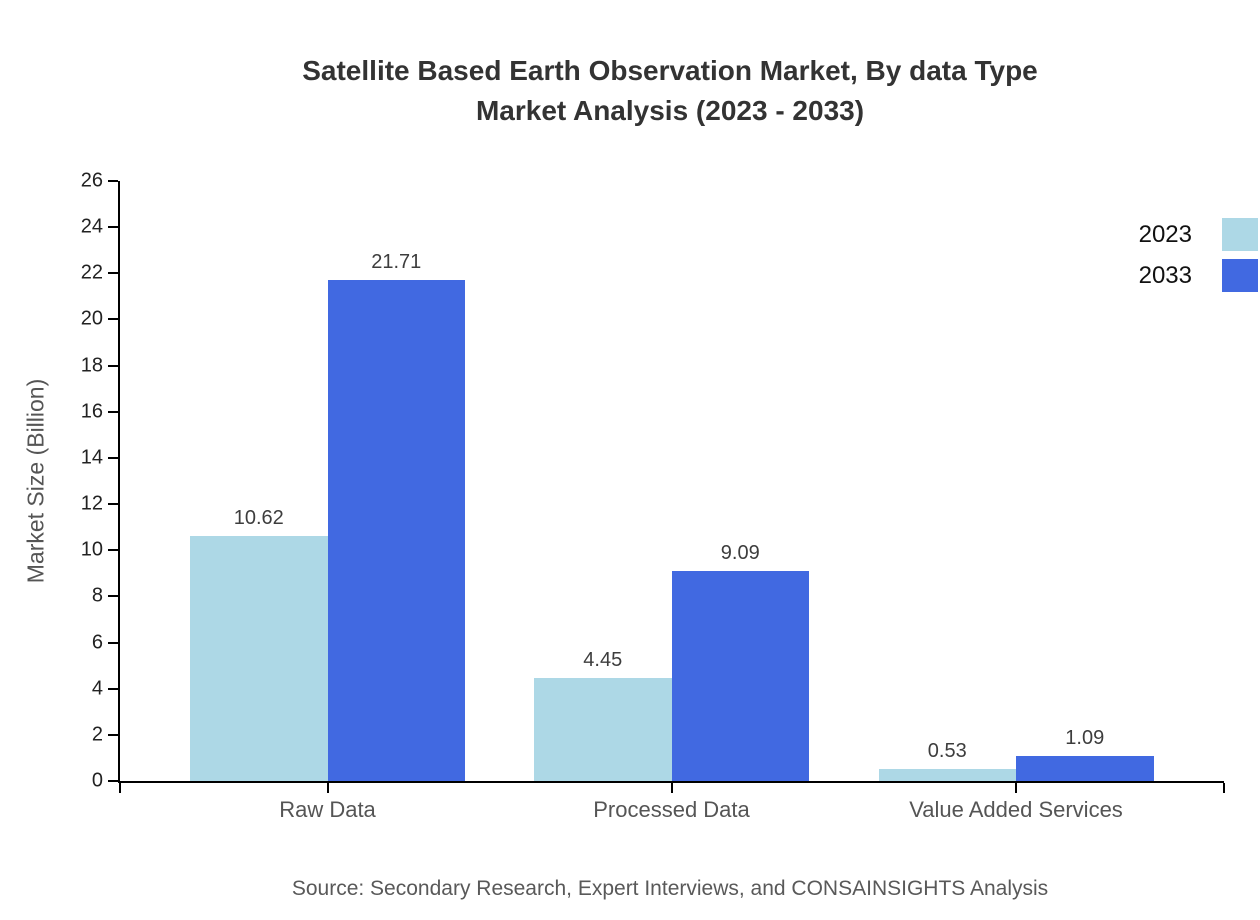  Describe the element at coordinates (396, 530) in the screenshot. I see `bar-2033-raw-data` at that location.